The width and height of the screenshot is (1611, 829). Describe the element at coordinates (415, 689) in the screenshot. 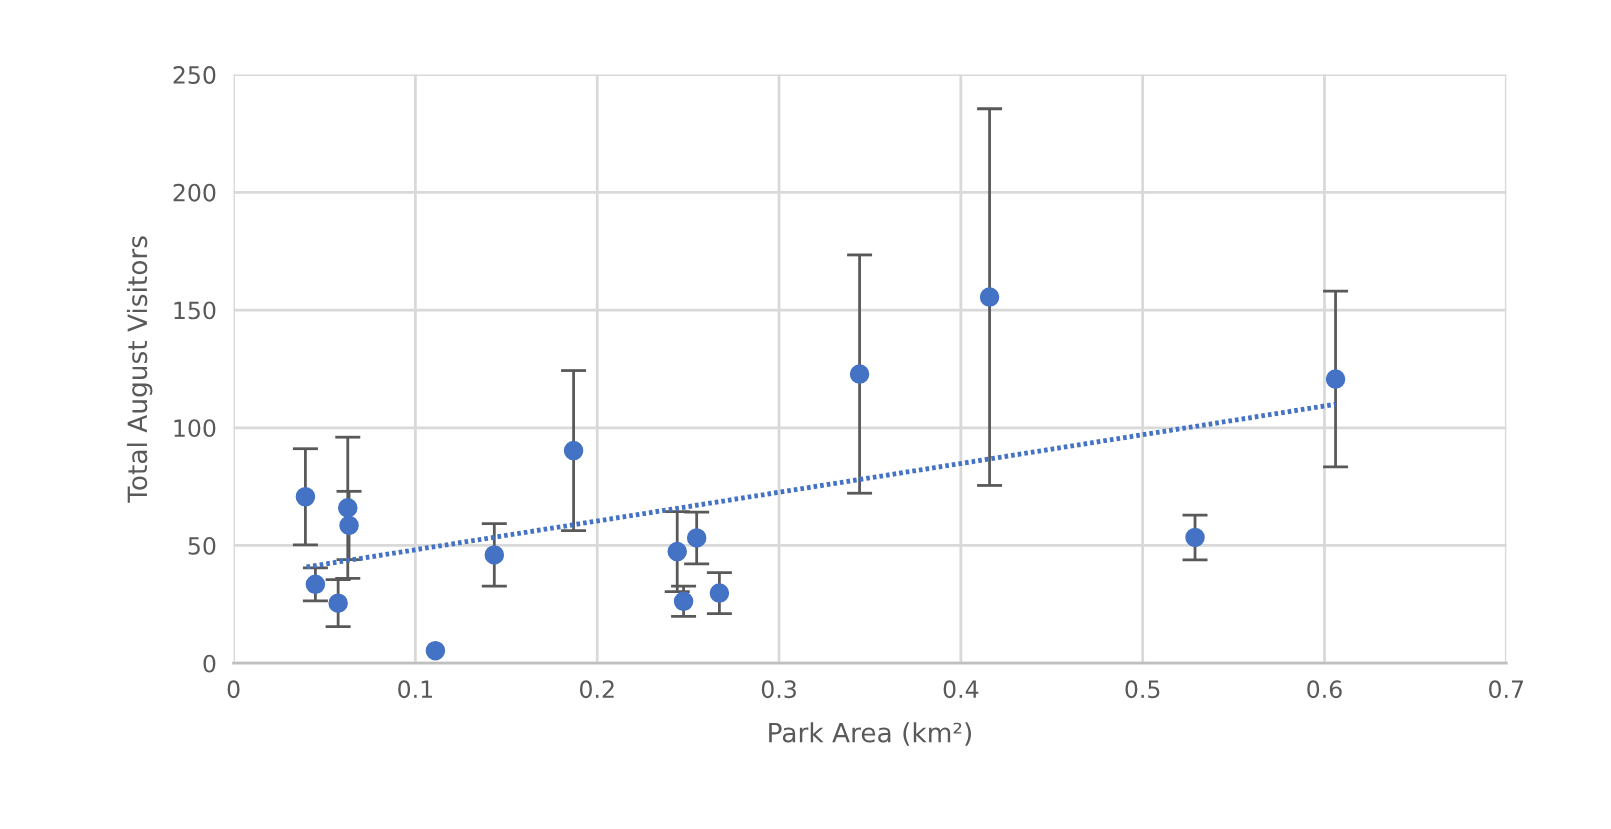

I see `x-tick-label: 0.1` at that location.